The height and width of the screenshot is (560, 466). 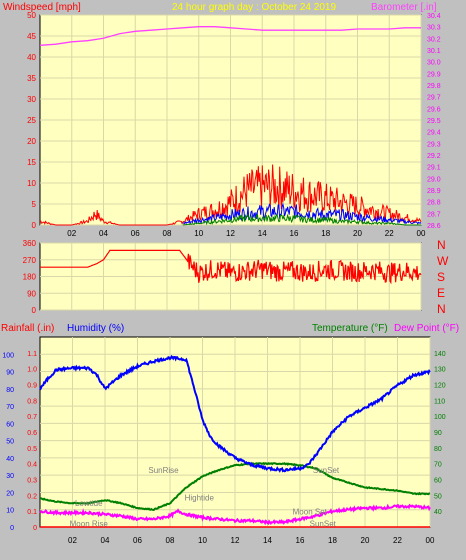 I want to click on temperature-axis-title: Temperature (°F), so click(x=350, y=328).